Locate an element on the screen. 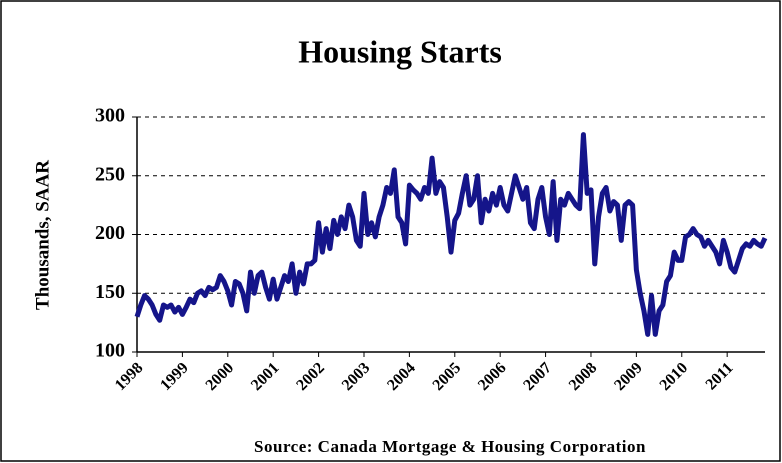 The image size is (782, 463). y-tick-label: 300 is located at coordinates (110, 116).